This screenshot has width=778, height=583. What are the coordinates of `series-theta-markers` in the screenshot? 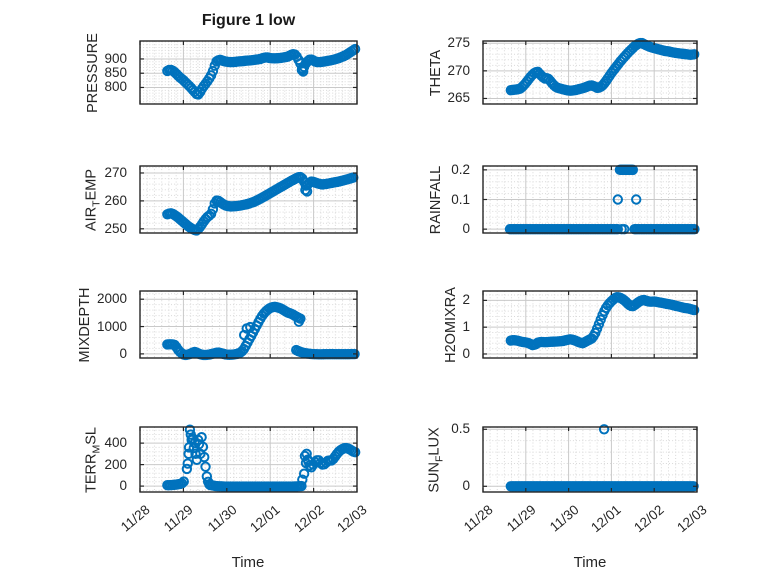 It's located at (602, 66).